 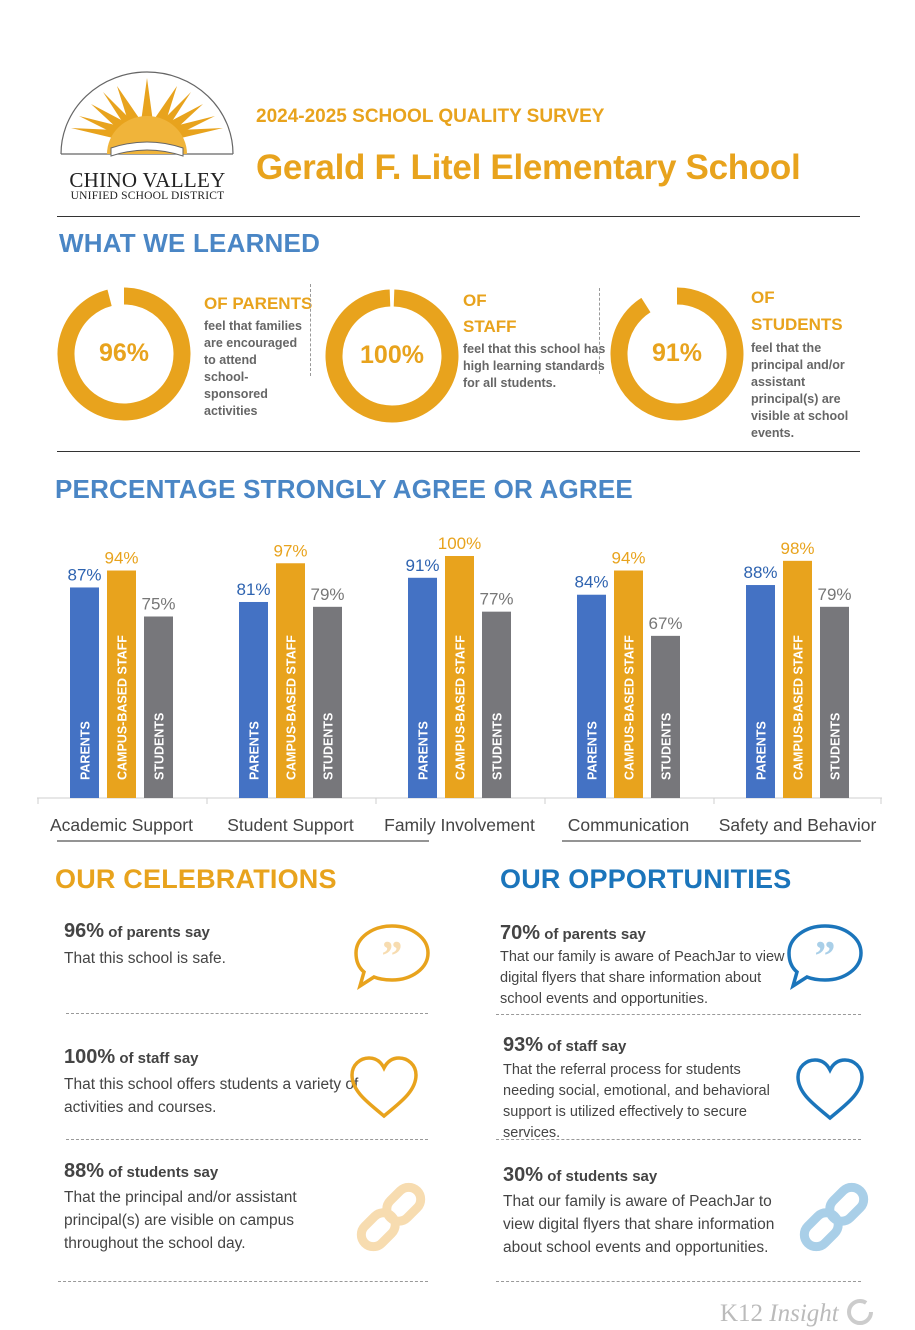 I want to click on donut-arc, so click(x=677, y=354).